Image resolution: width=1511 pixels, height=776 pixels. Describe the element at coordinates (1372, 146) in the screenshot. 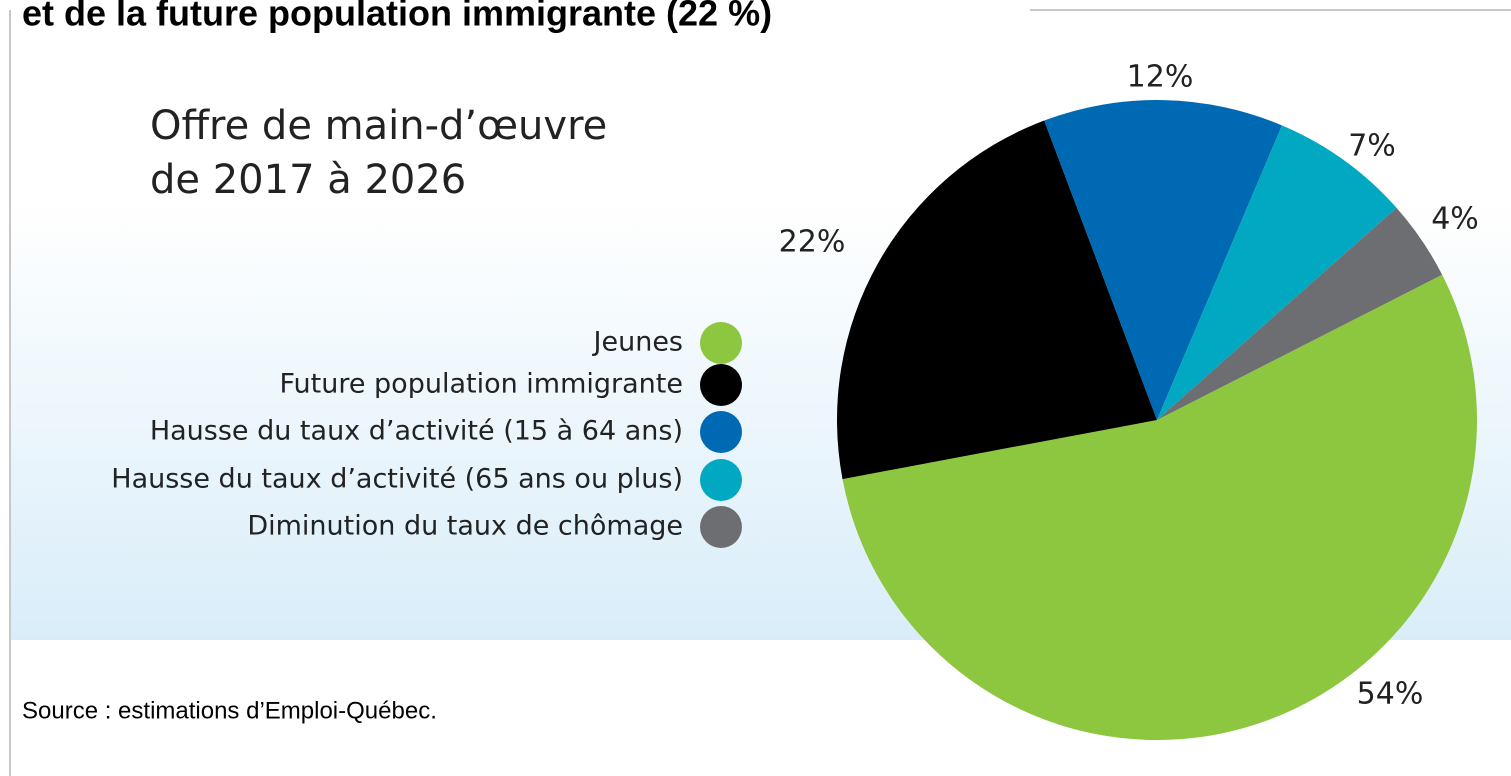

I see `slice-label: 7%` at that location.